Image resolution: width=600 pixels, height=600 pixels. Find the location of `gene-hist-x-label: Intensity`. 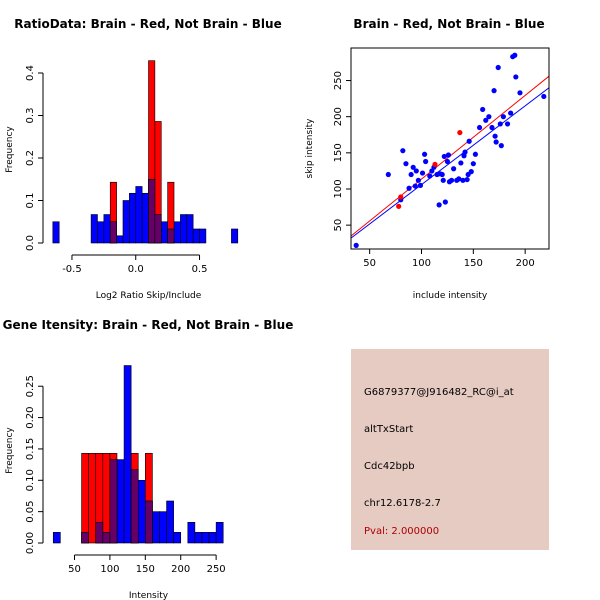

gene-hist-x-label: Intensity is located at coordinates (149, 595).